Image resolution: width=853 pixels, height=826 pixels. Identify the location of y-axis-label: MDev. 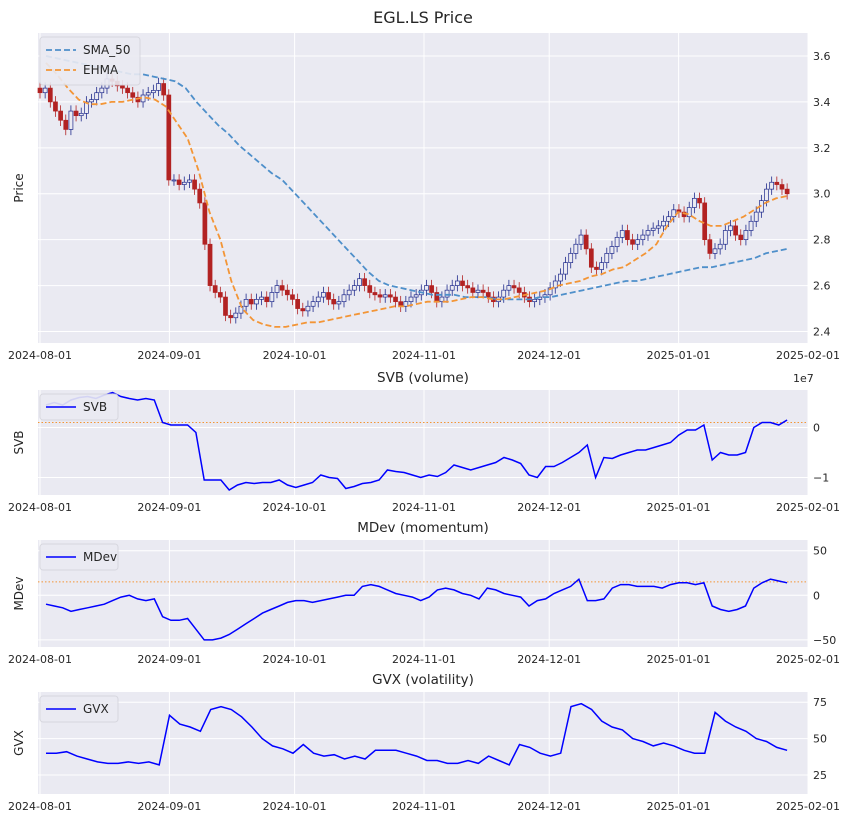
(19, 593).